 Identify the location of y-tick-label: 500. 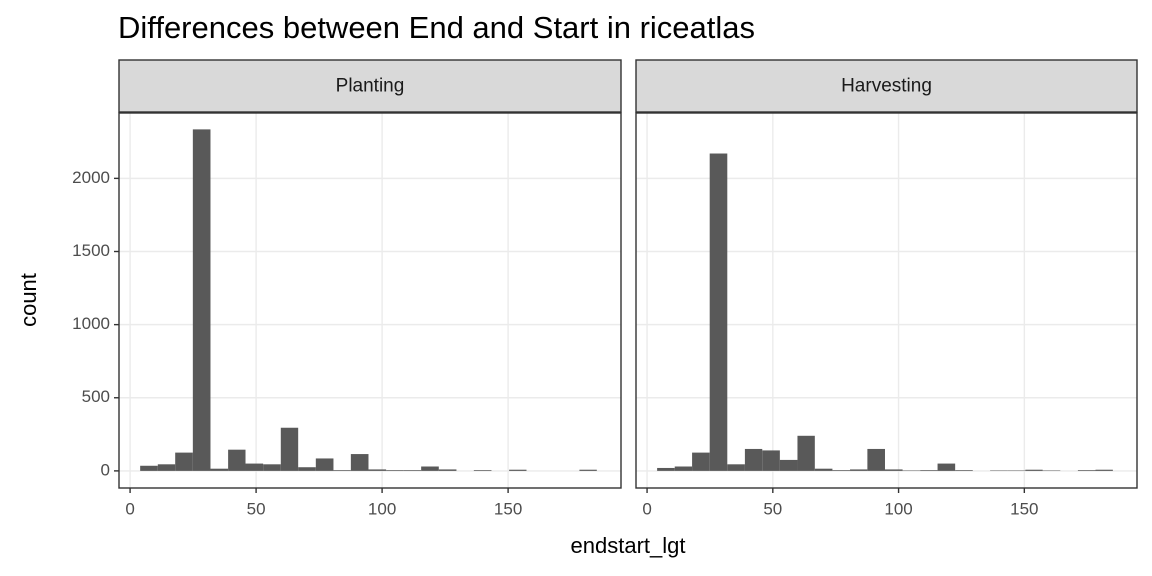
(96, 396).